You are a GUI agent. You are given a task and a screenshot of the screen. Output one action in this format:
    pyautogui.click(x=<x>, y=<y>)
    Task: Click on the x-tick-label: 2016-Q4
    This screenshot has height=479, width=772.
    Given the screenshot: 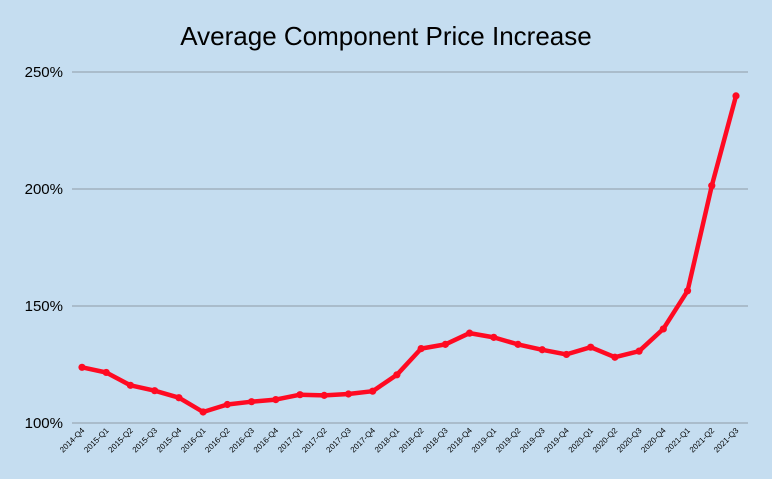 What is the action you would take?
    pyautogui.click(x=266, y=440)
    